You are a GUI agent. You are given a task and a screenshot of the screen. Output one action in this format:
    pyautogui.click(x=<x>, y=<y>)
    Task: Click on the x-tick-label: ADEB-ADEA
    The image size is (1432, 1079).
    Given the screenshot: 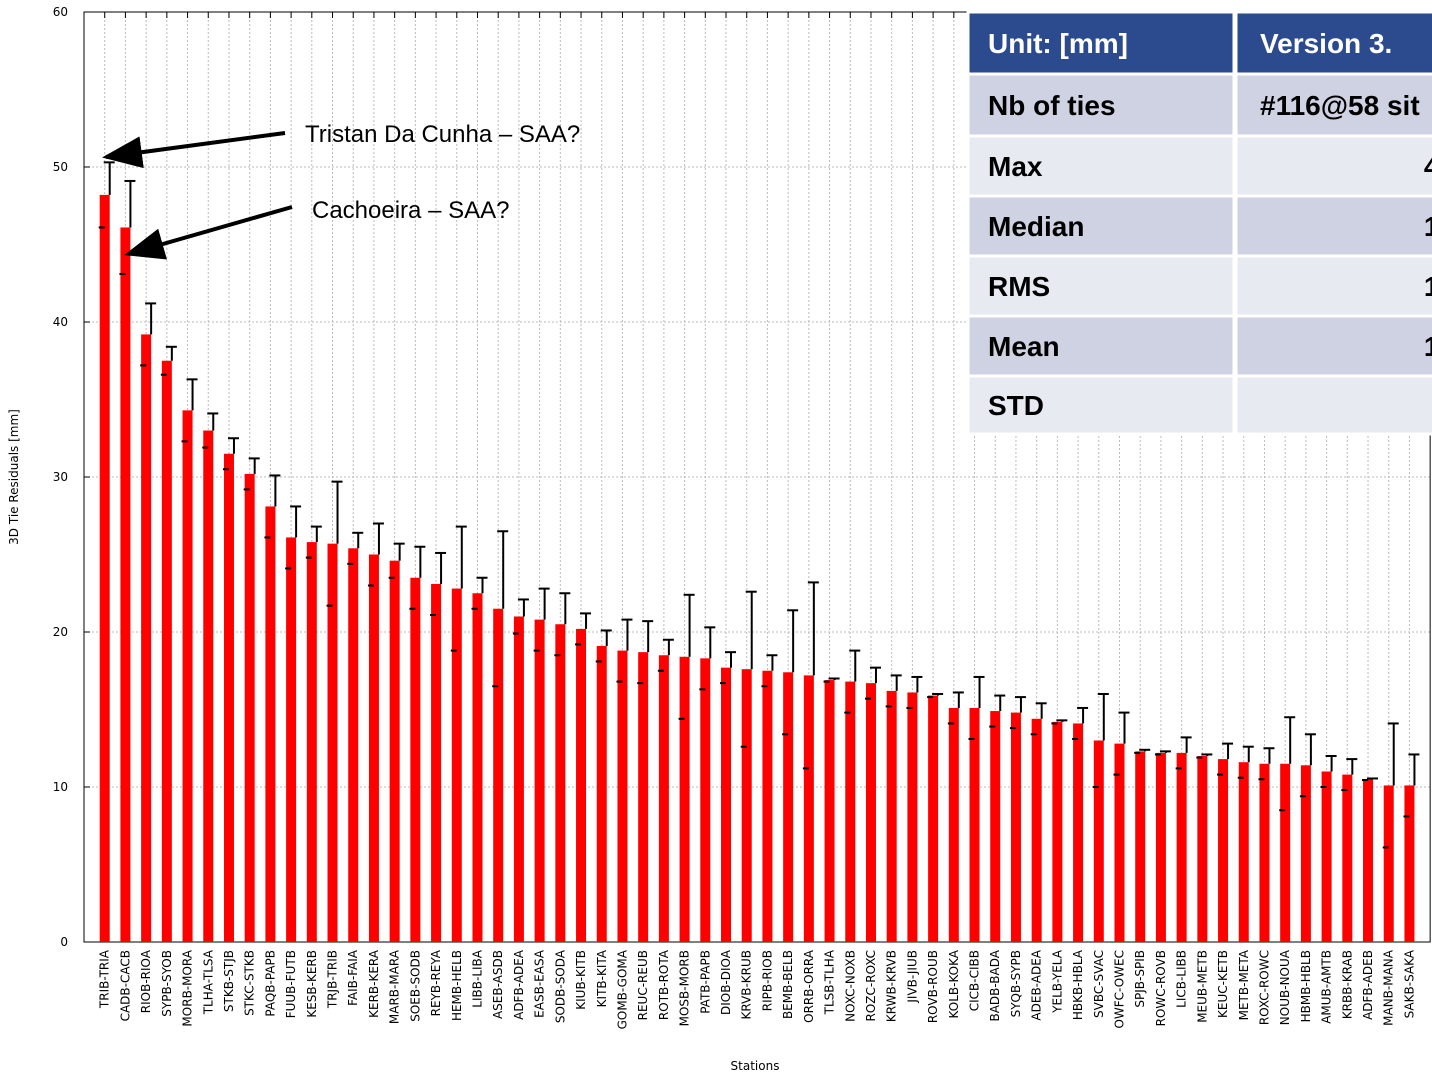 What is the action you would take?
    pyautogui.click(x=1037, y=984)
    